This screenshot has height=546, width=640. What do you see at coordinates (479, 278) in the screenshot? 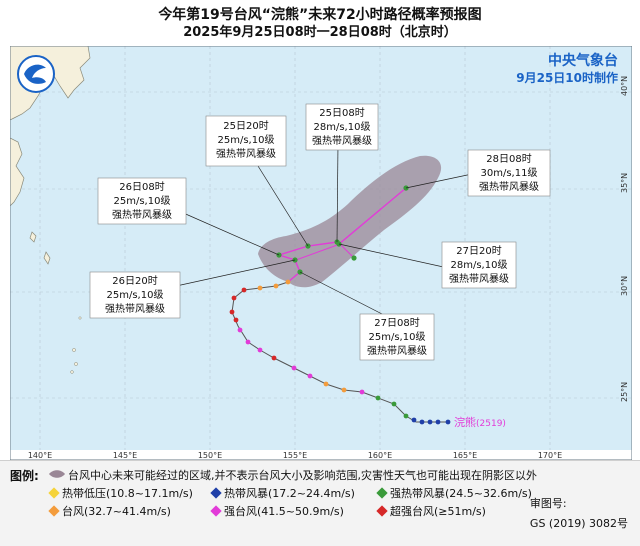
I see `label-27d20h-grade: 强热带风暴级` at bounding box center [479, 278].